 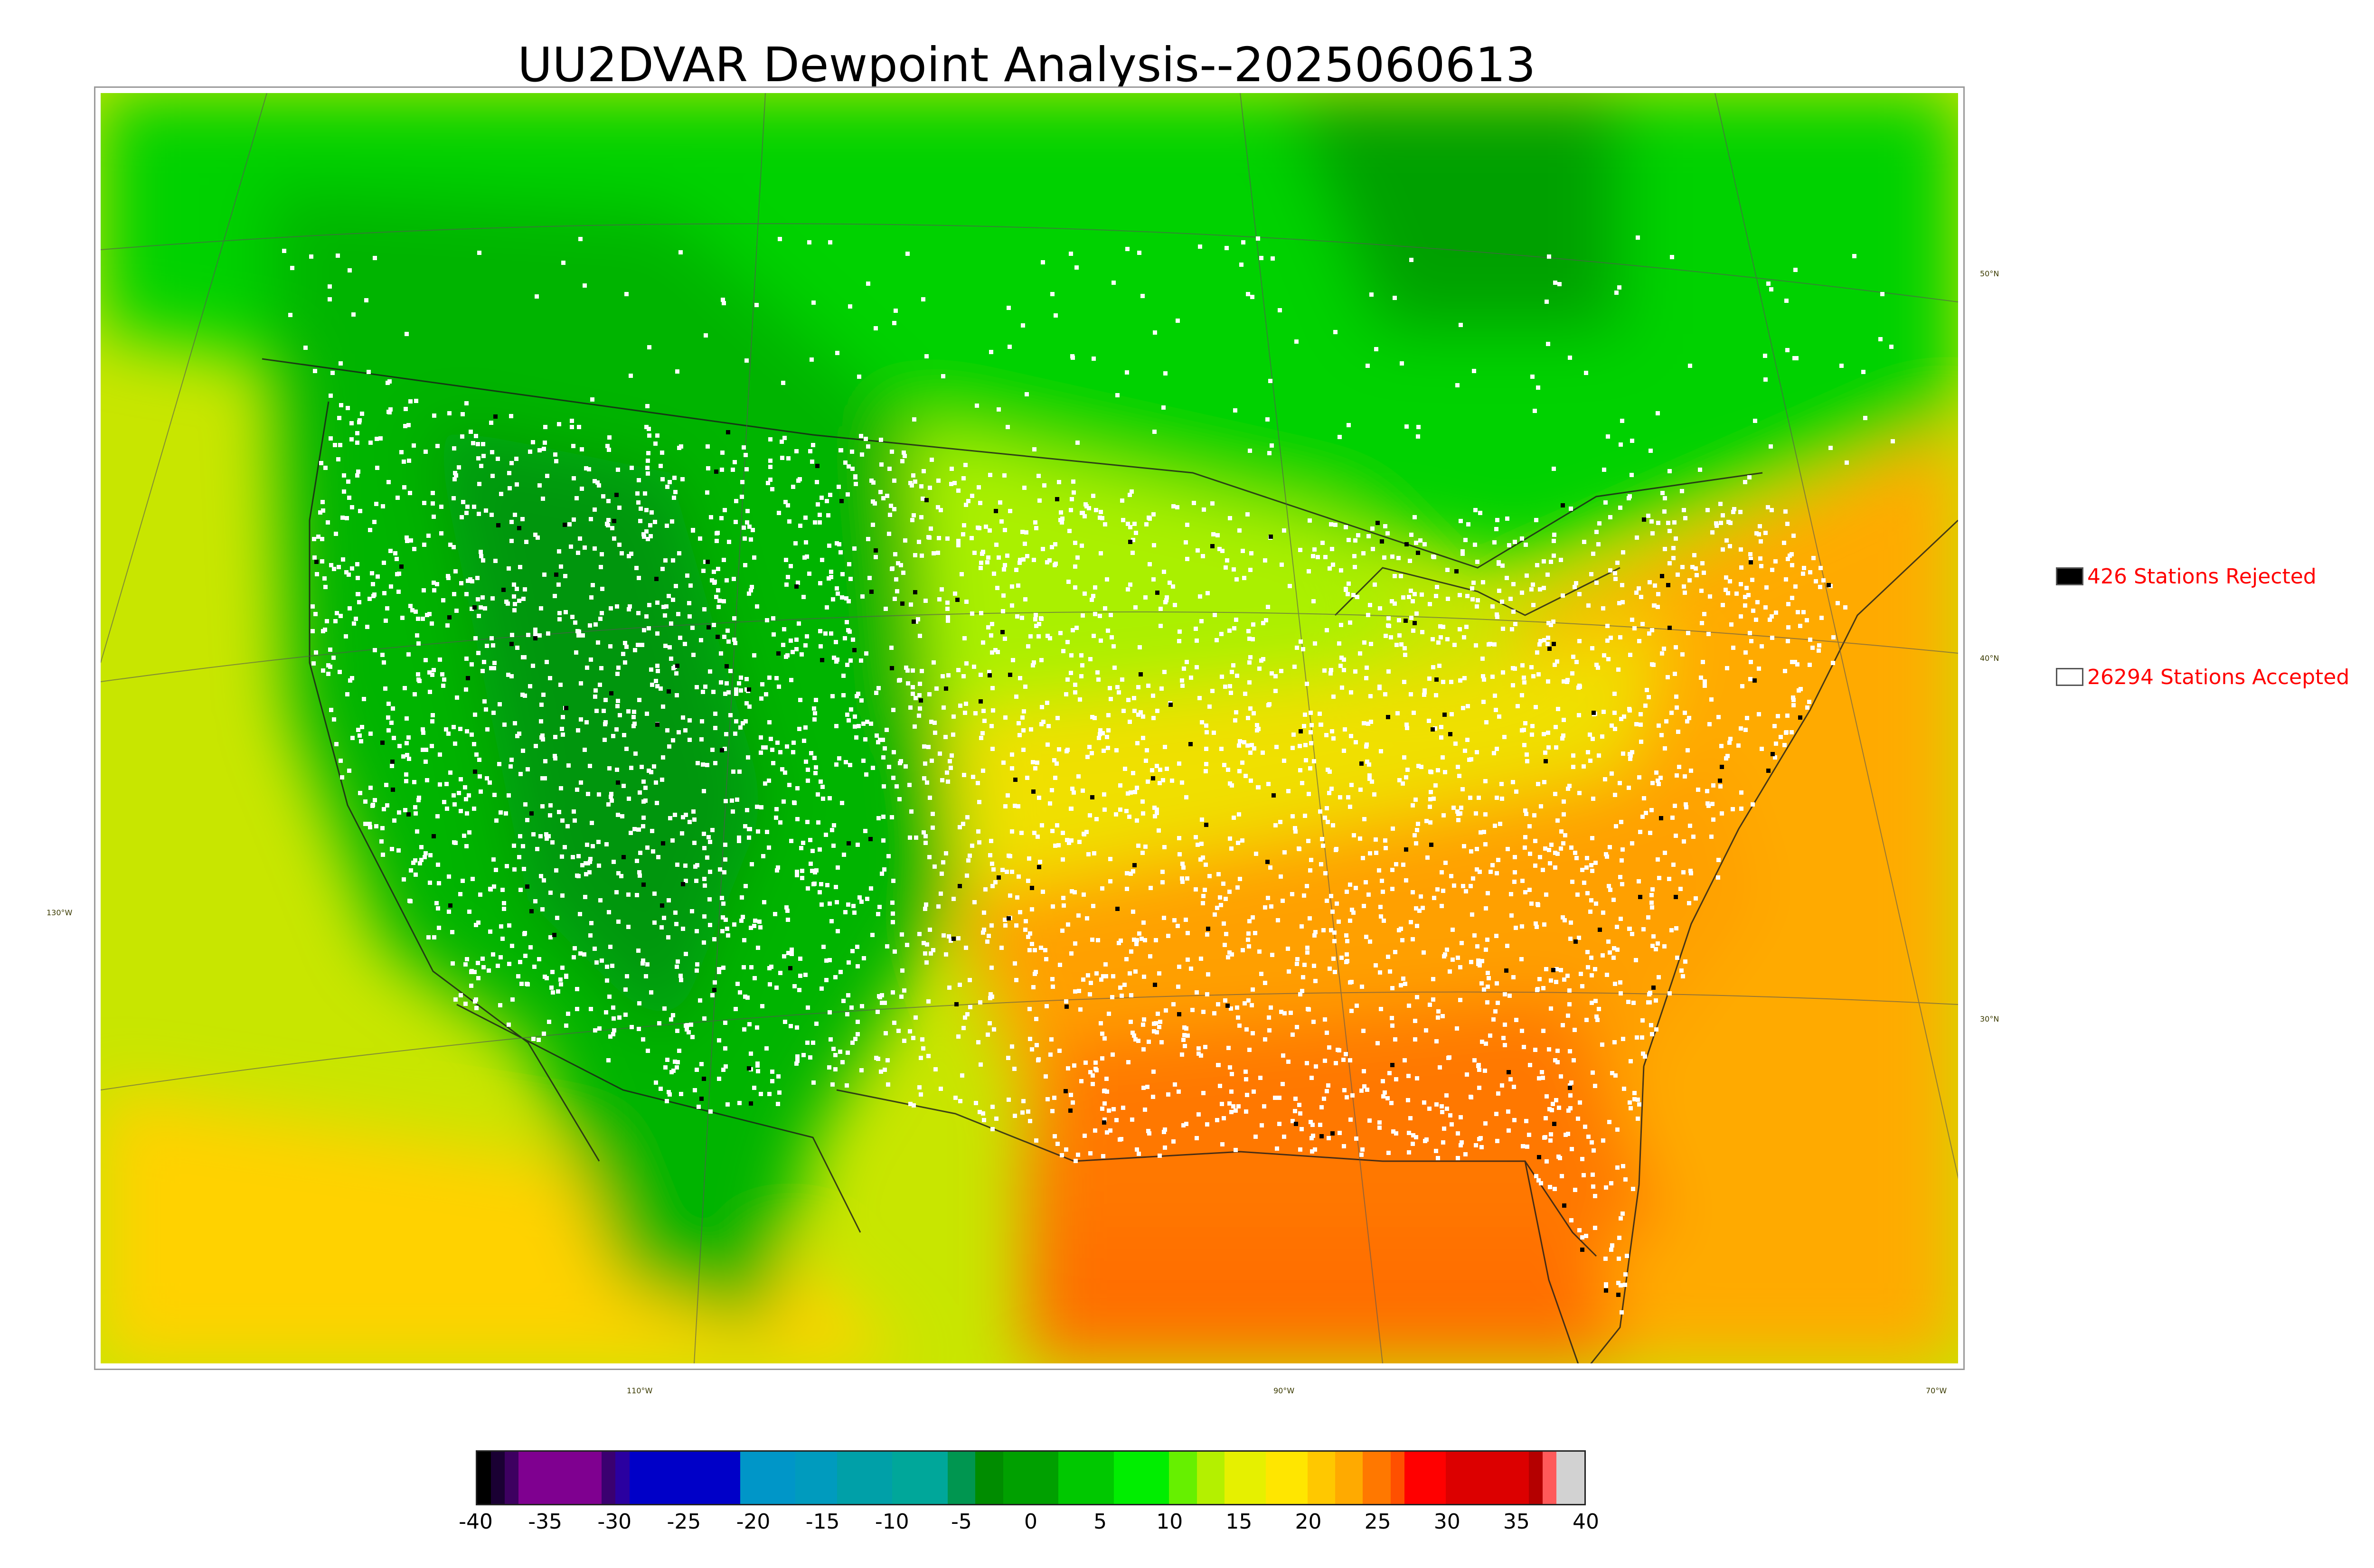 I want to click on colorbar-tick: -35, so click(x=545, y=1522).